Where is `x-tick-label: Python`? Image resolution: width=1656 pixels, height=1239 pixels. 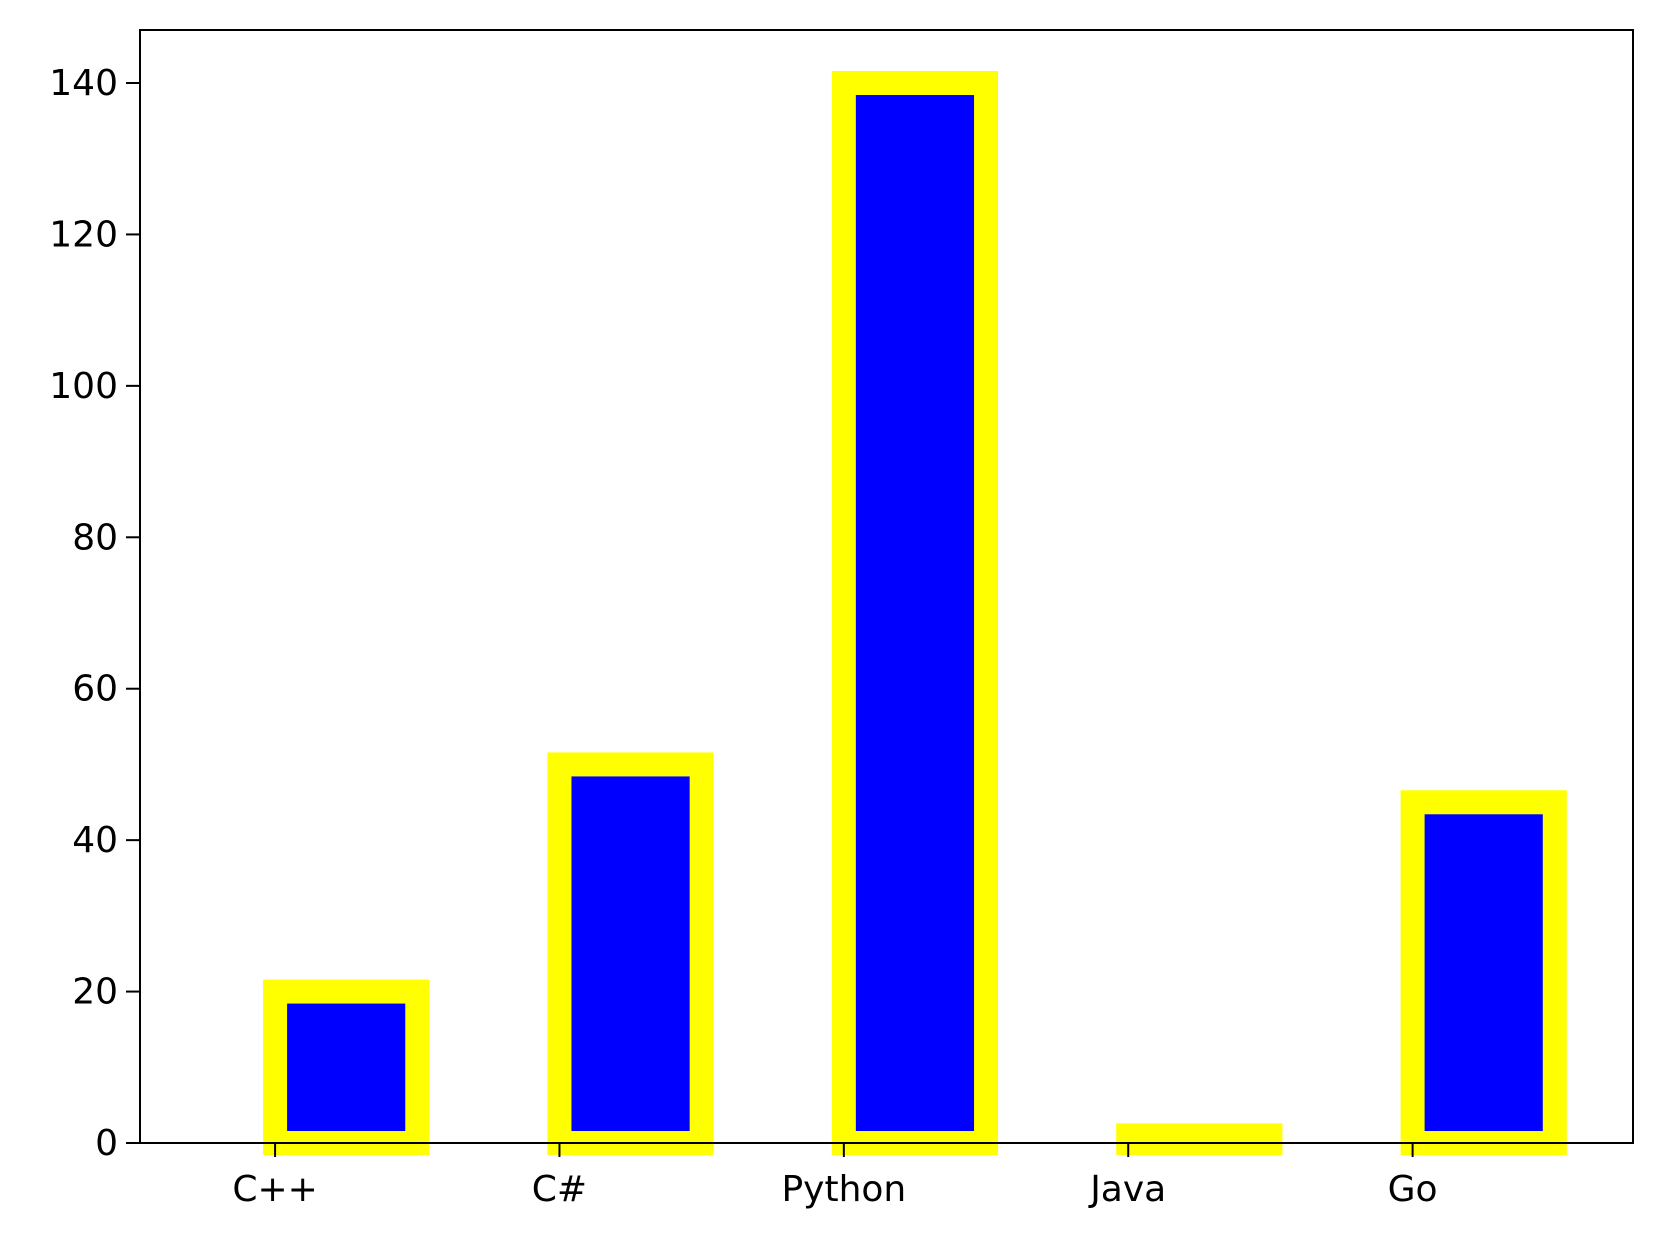
x-tick-label: Python is located at coordinates (843, 1189).